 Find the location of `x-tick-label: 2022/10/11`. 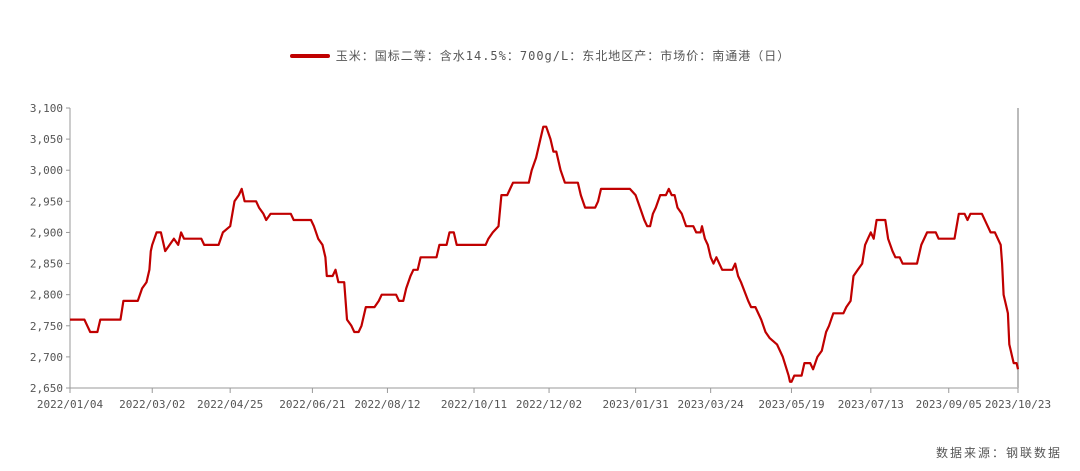

x-tick-label: 2022/10/11 is located at coordinates (474, 404).